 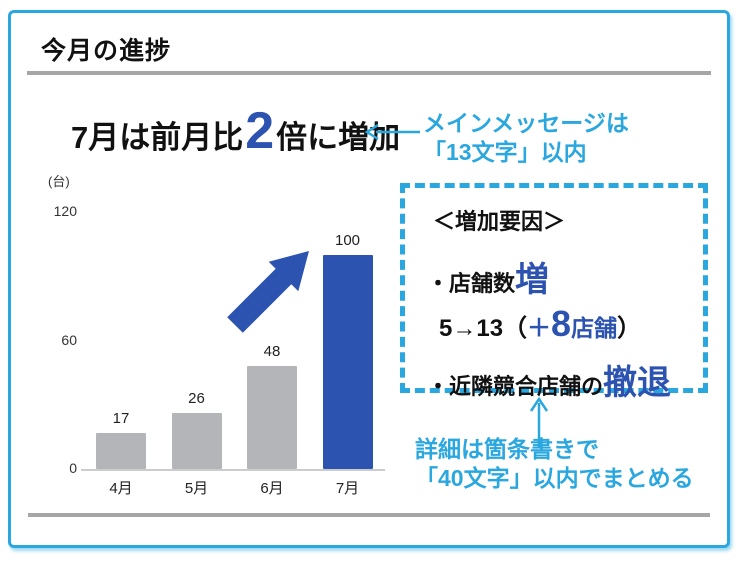 I want to click on annotation-detail-rule: 詳細は箇条書きで 「40文字」以内でまとめる, so click(x=554, y=464).